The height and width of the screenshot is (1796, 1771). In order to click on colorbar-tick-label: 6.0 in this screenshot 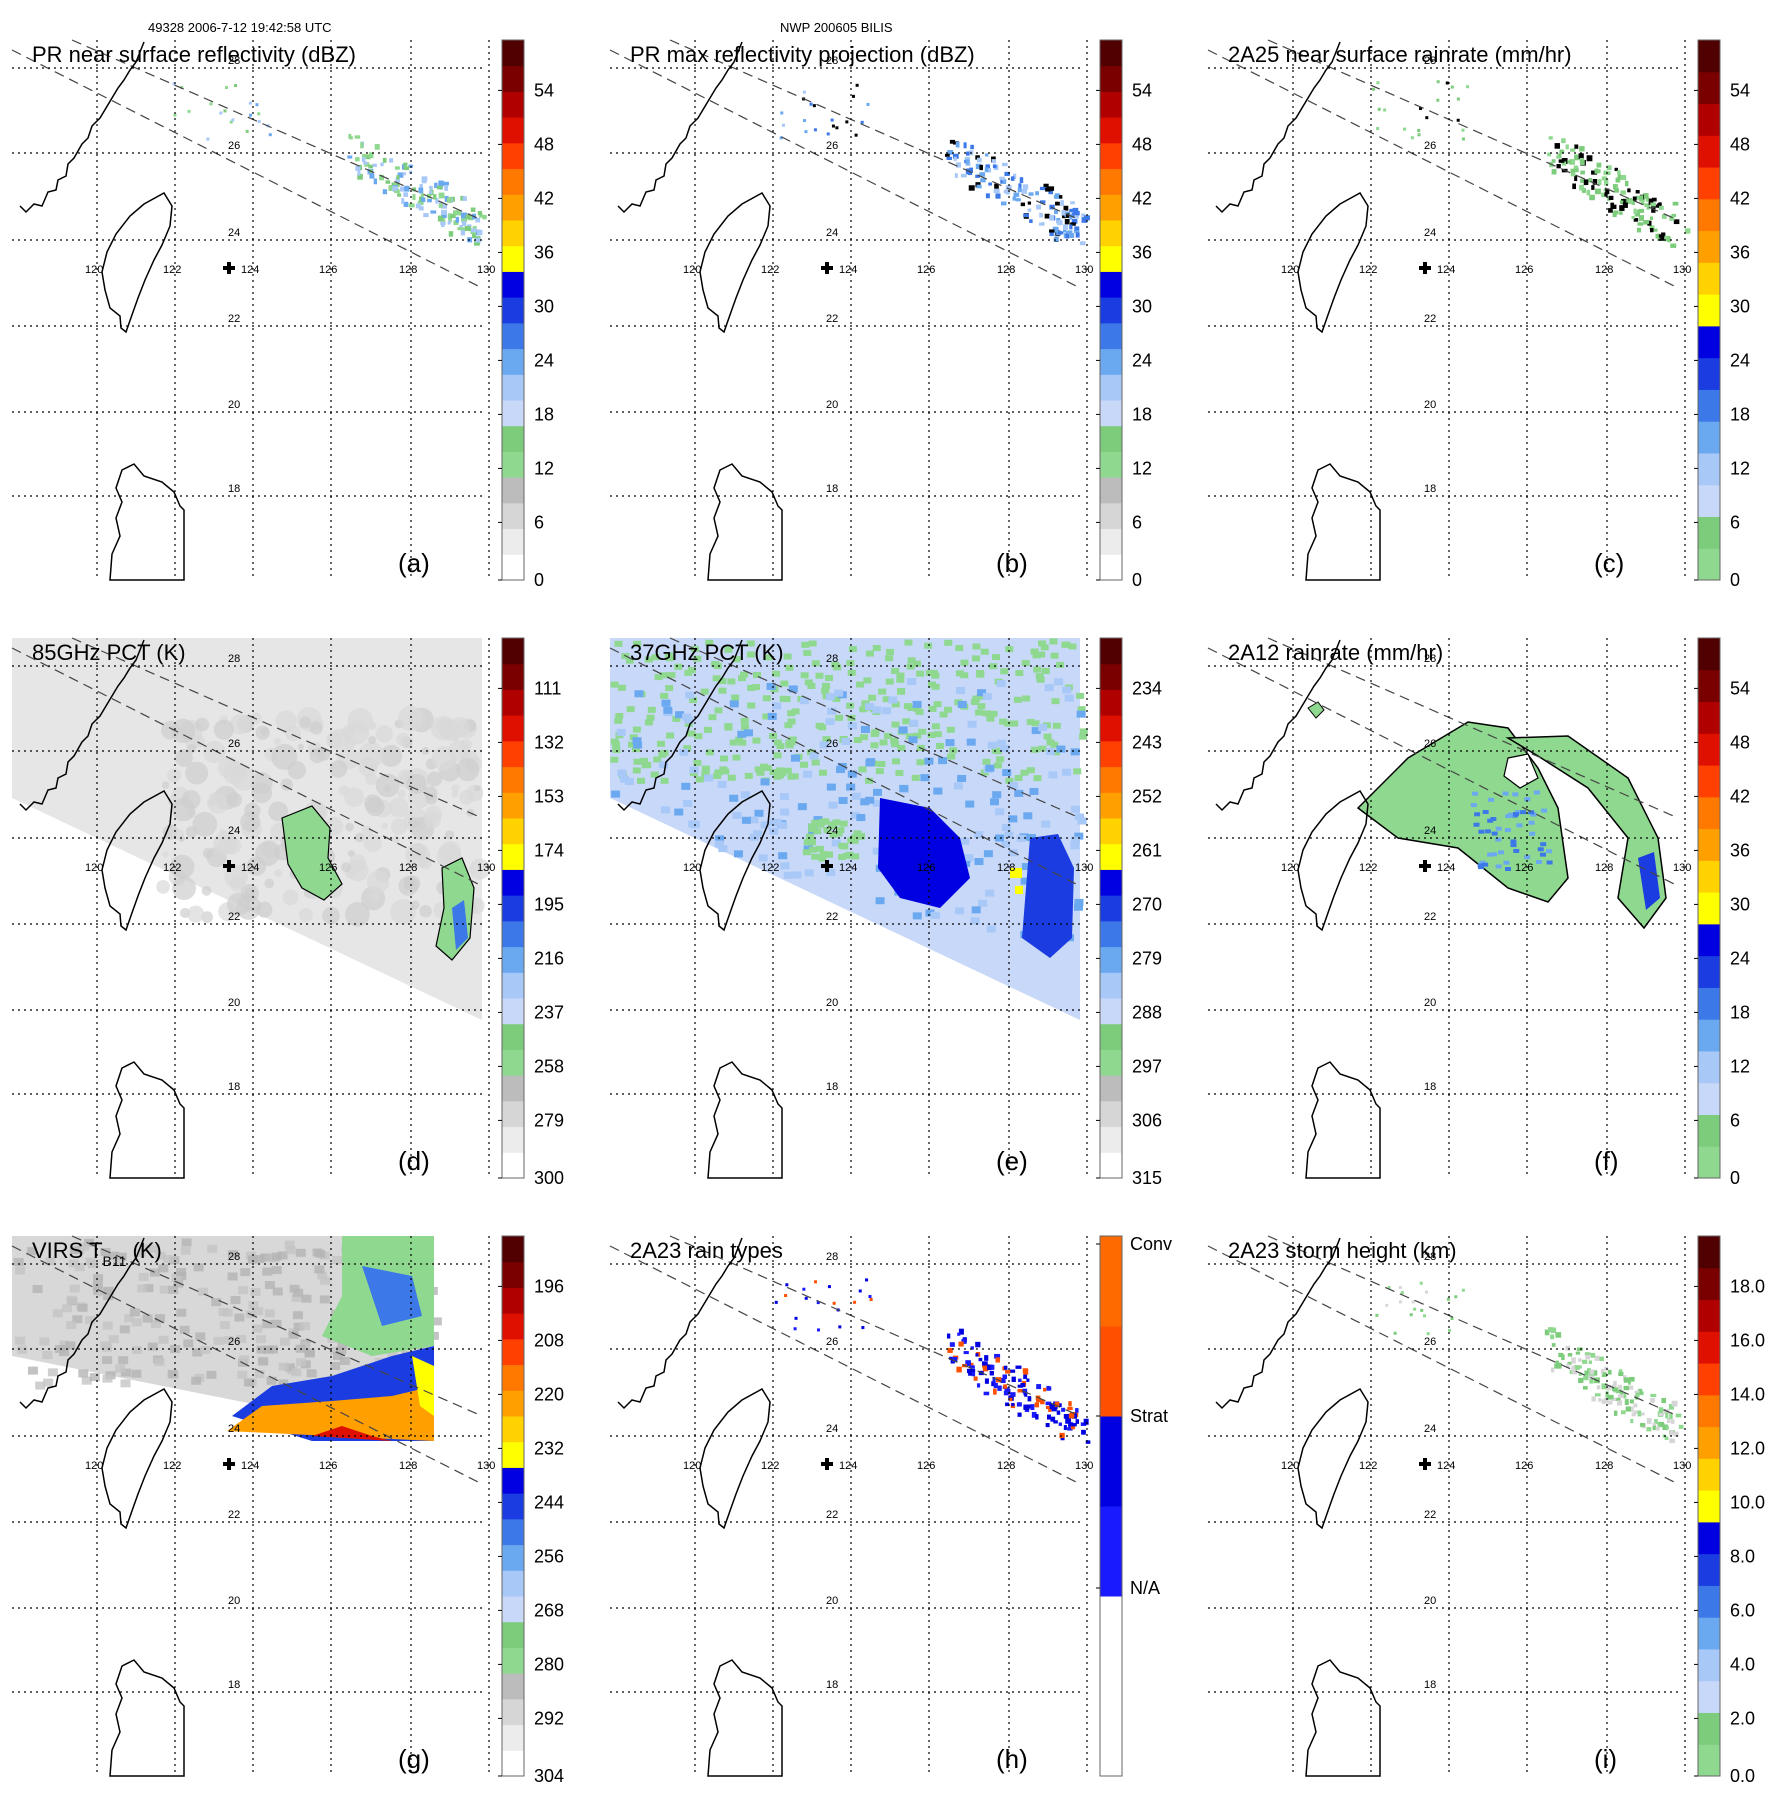, I will do `click(1742, 1610)`.